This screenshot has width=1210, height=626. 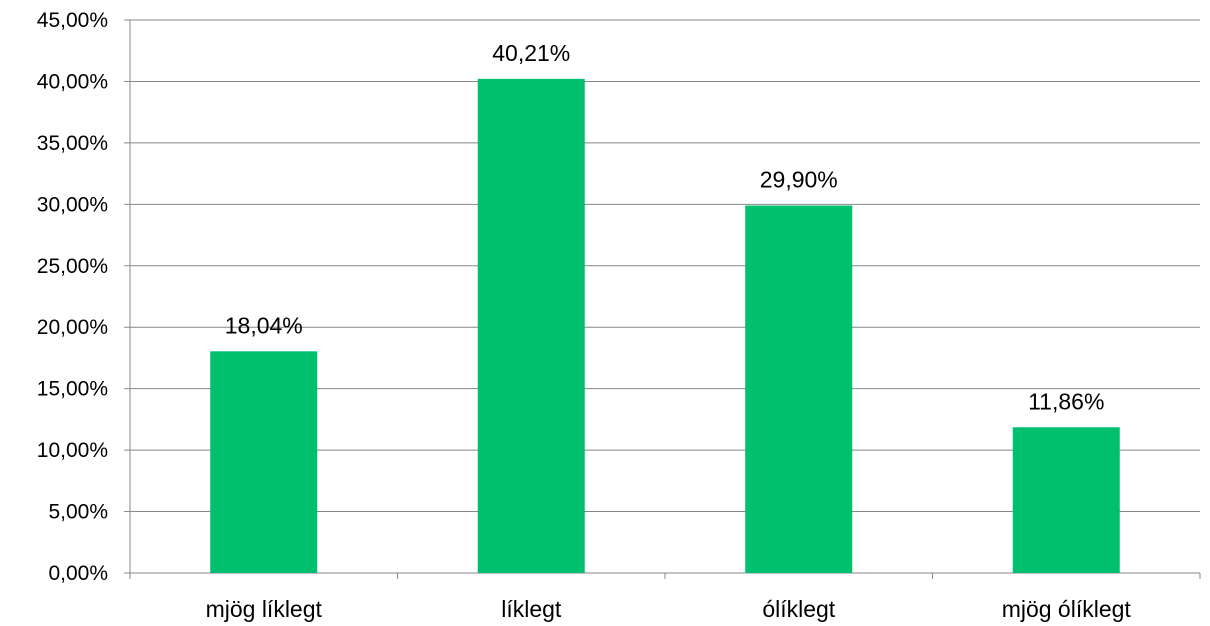 I want to click on y-tick-label: 25,00%, so click(x=72, y=266).